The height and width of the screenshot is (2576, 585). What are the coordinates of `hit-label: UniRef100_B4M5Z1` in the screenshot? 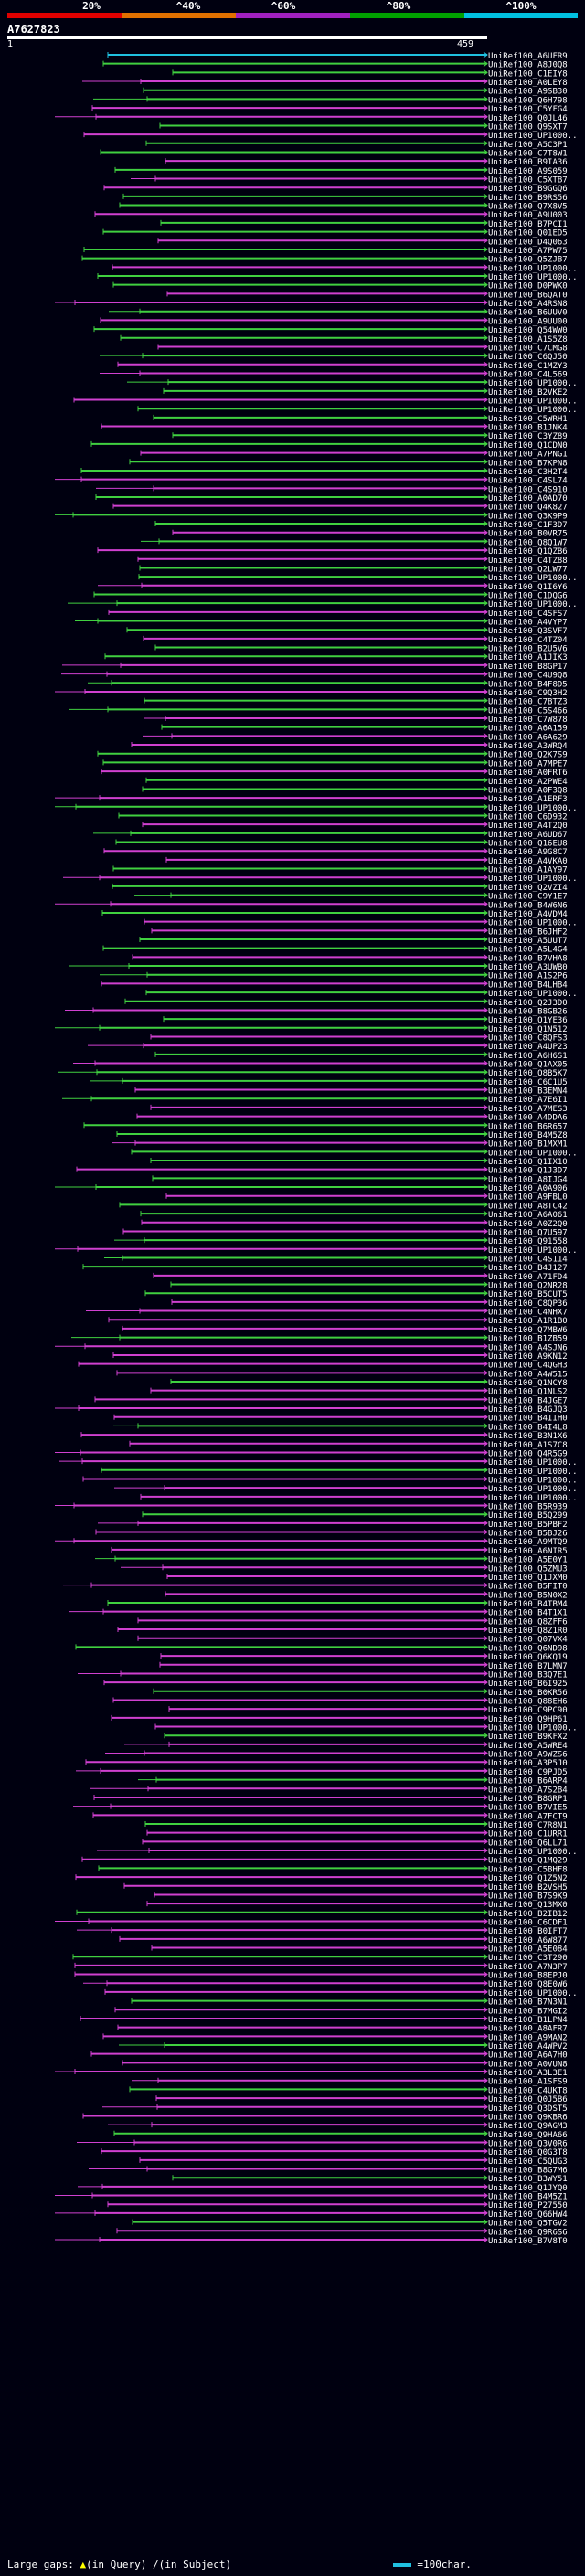 It's located at (528, 2197).